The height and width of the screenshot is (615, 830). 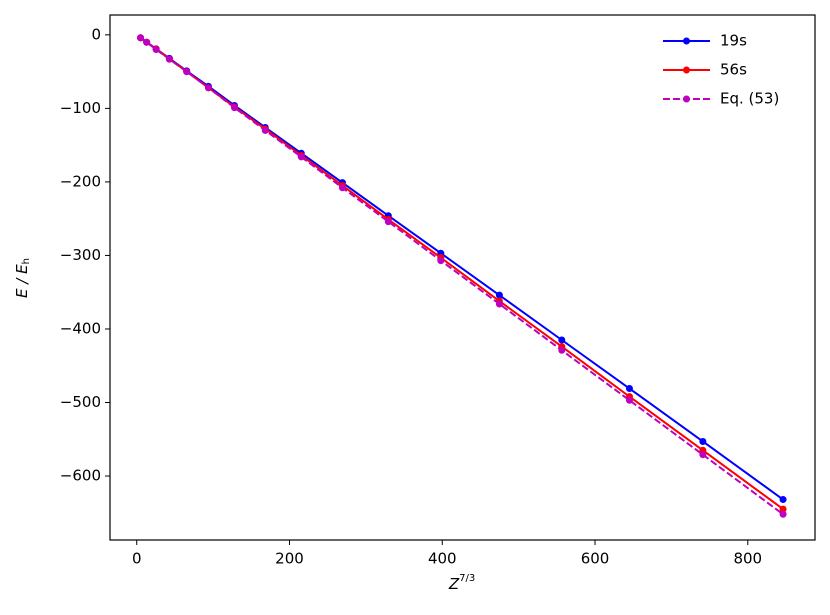 I want to click on x-tick-label: 0, so click(x=137, y=559).